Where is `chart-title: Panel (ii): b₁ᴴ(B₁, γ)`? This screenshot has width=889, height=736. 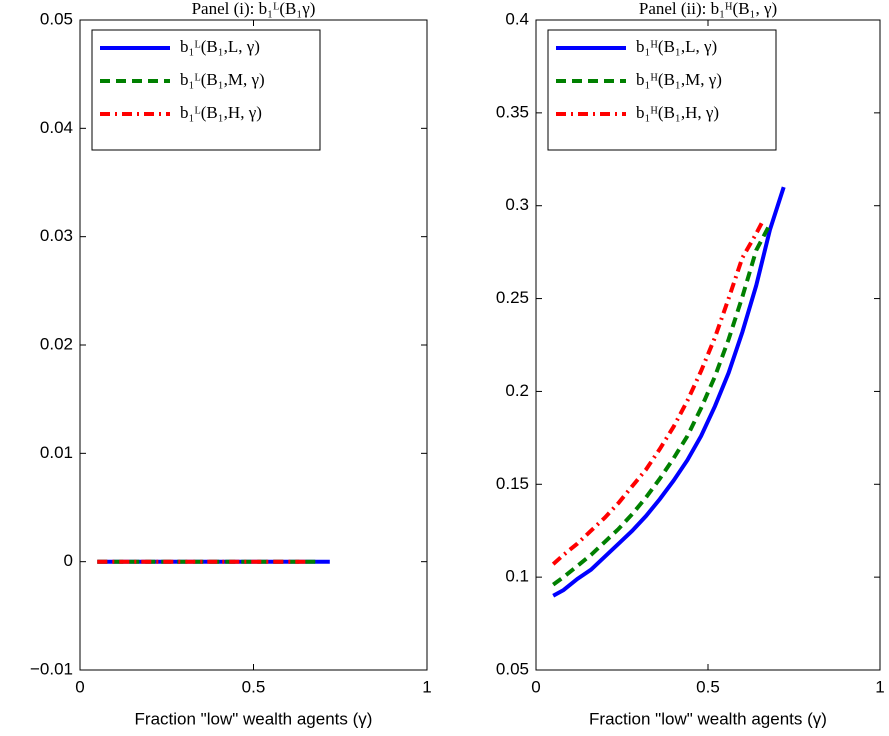
chart-title: Panel (ii): b₁ᴴ(B₁, γ) is located at coordinates (708, 9).